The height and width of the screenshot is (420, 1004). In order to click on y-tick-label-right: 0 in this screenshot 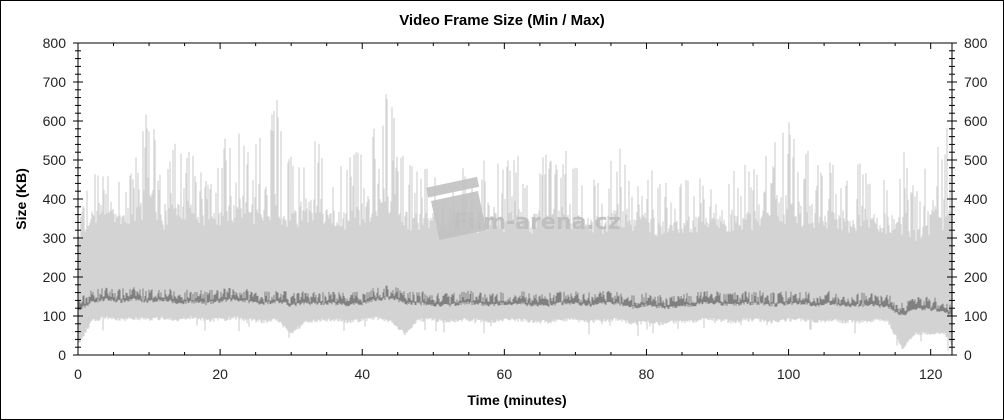, I will do `click(968, 355)`.